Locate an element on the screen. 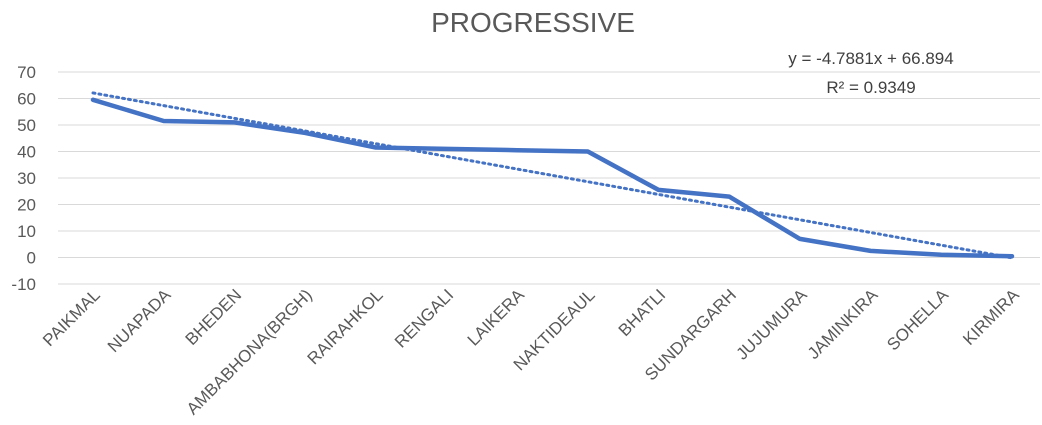  y-tick-label: 30 is located at coordinates (26, 178).